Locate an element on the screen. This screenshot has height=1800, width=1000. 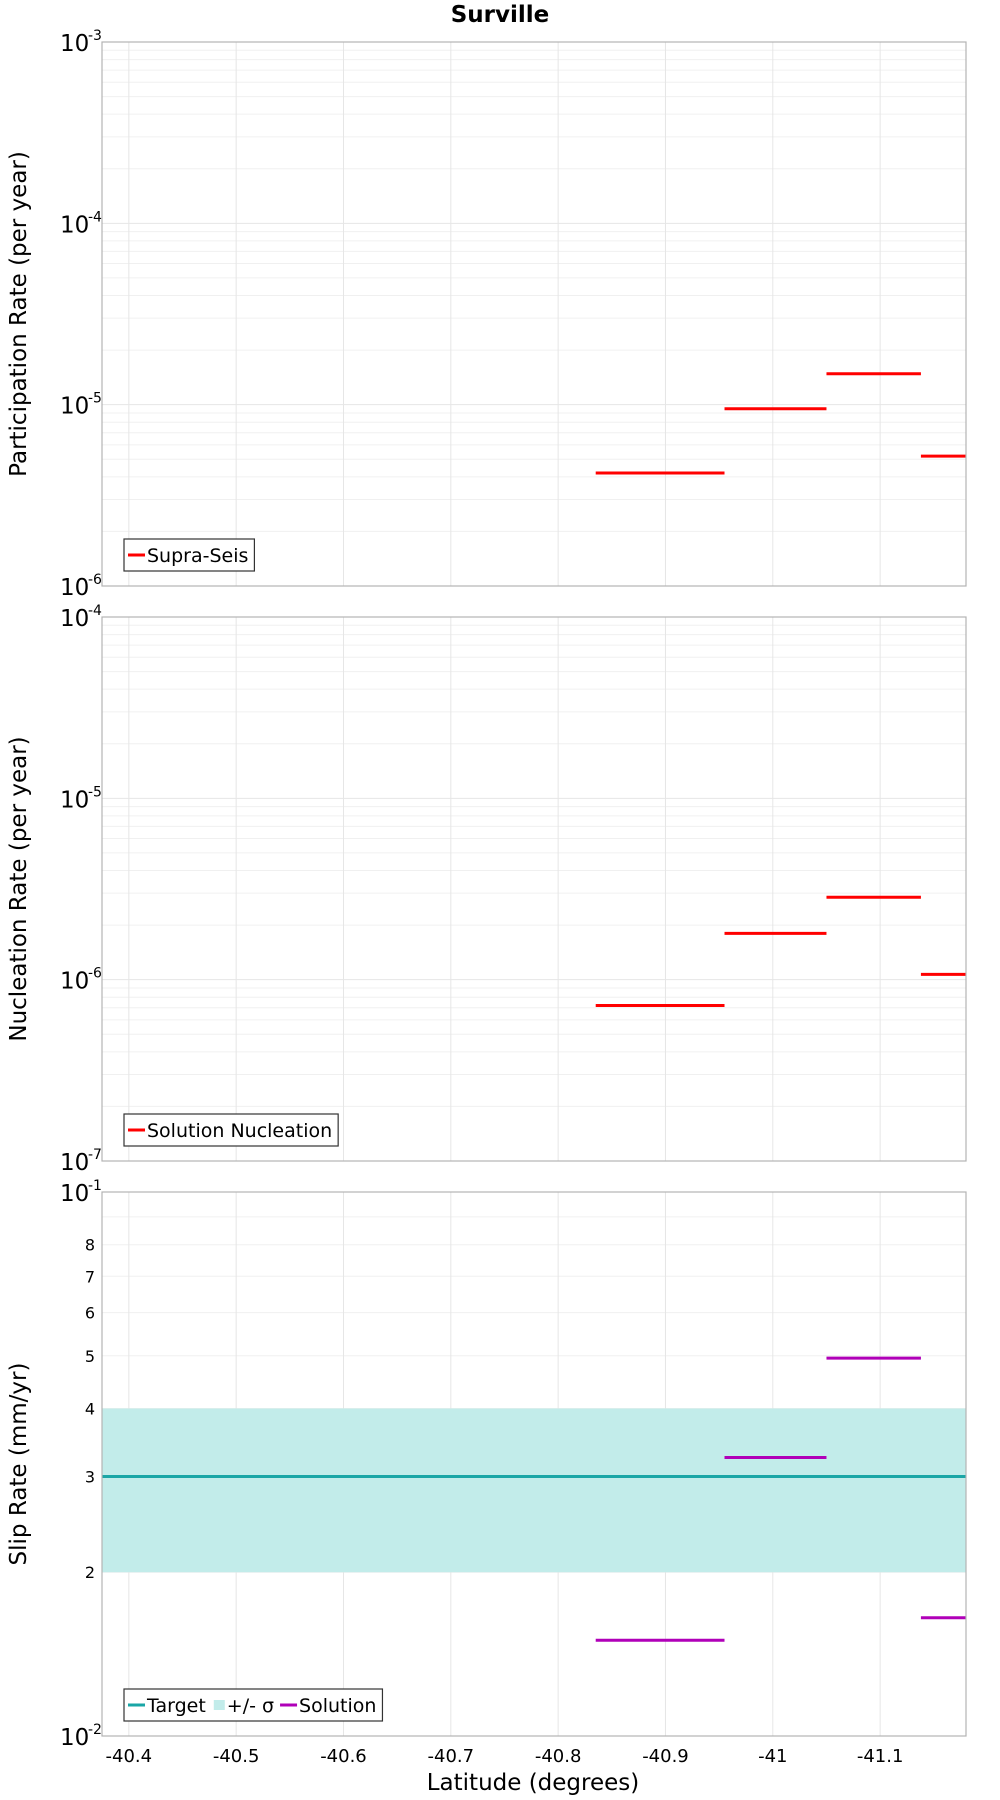
legend: Solution Nucleation is located at coordinates (231, 1130).